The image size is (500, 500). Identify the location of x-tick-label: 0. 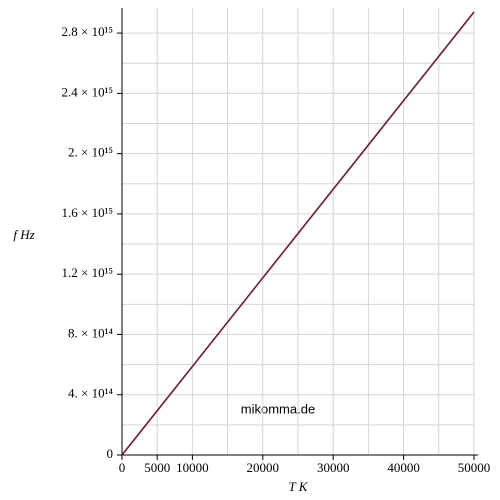
(122, 467).